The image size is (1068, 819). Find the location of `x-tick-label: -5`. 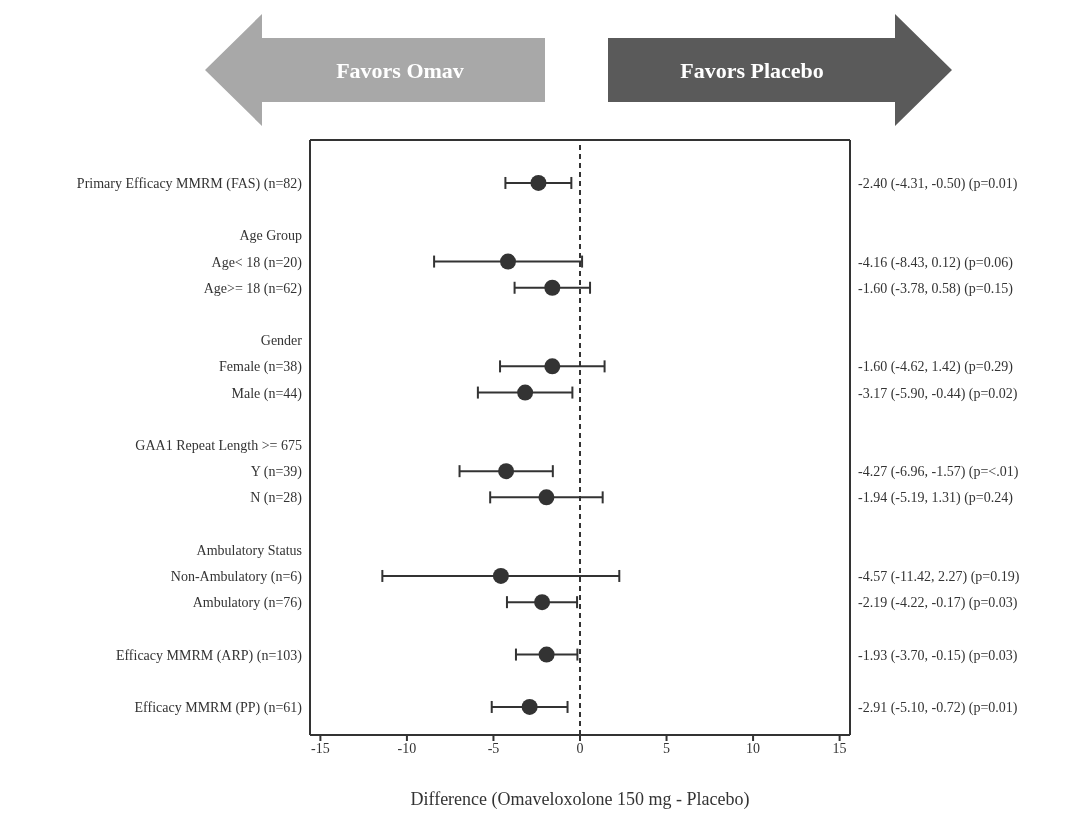

x-tick-label: -5 is located at coordinates (493, 748).